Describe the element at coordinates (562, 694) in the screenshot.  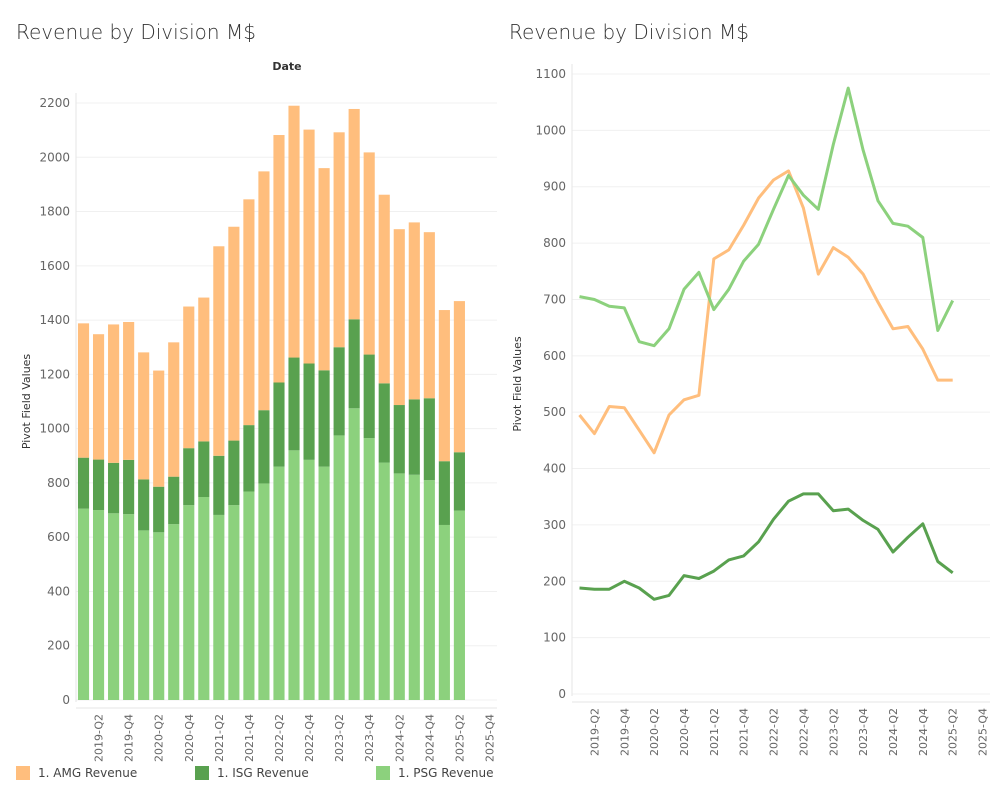
I see `right-y-tick-label: 0` at that location.